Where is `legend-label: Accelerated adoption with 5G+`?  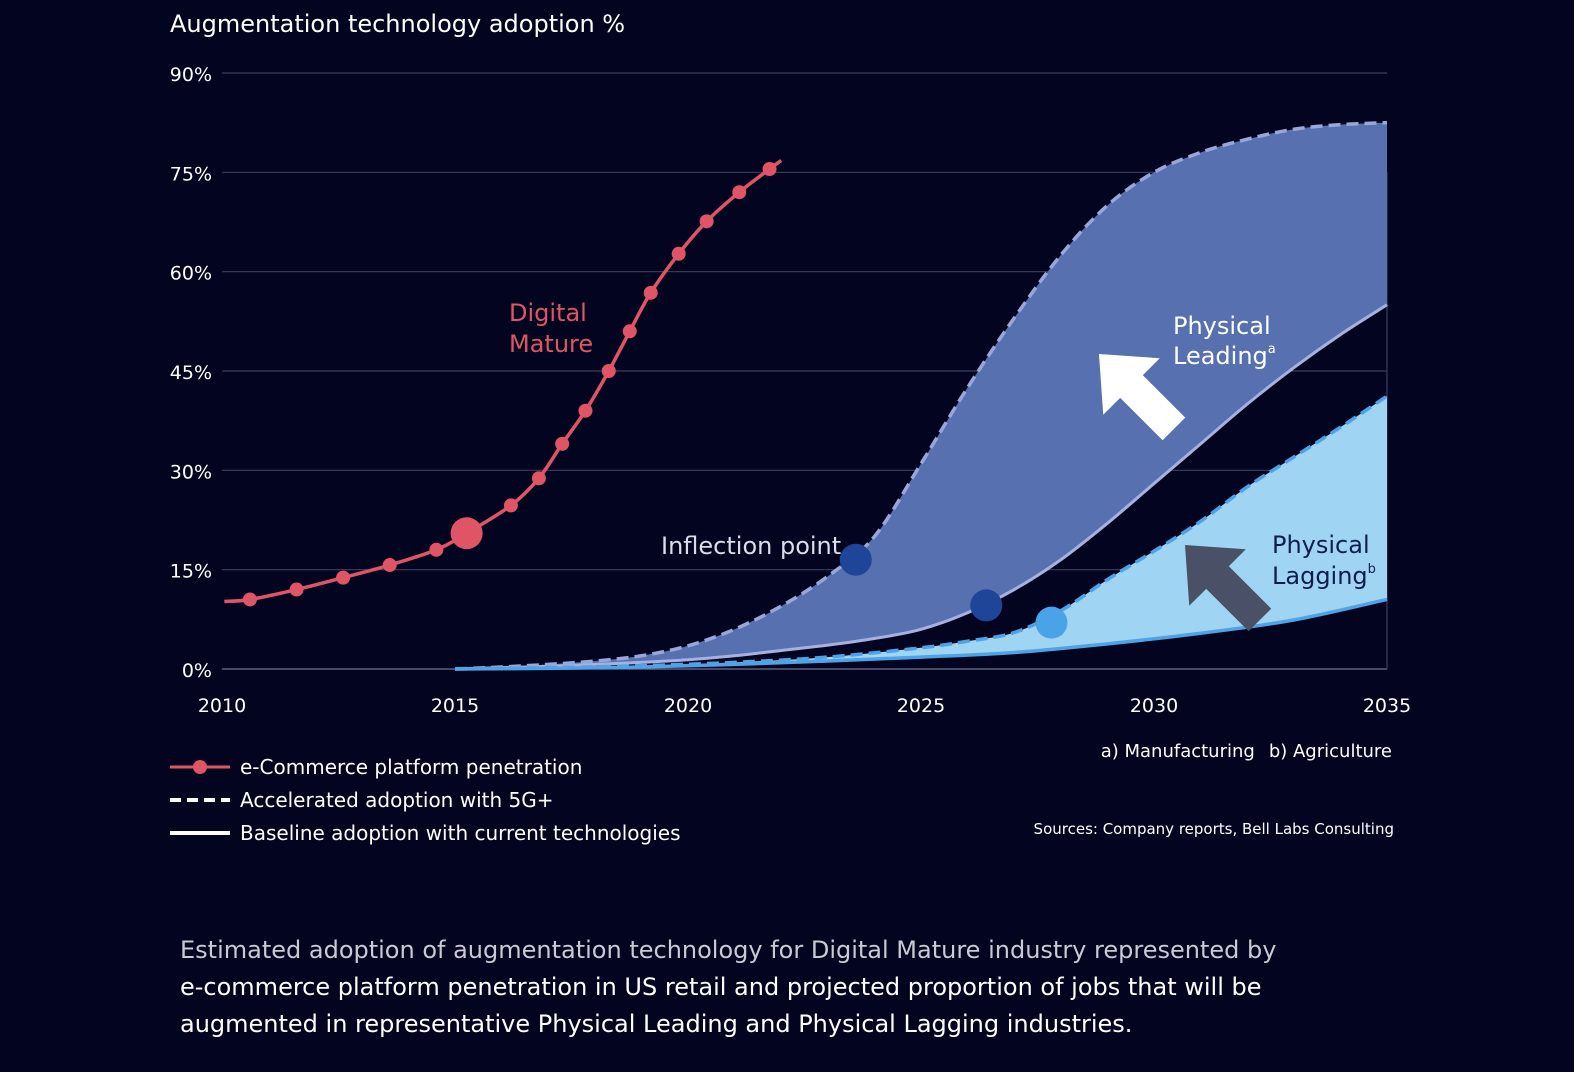
legend-label: Accelerated adoption with 5G+ is located at coordinates (397, 799).